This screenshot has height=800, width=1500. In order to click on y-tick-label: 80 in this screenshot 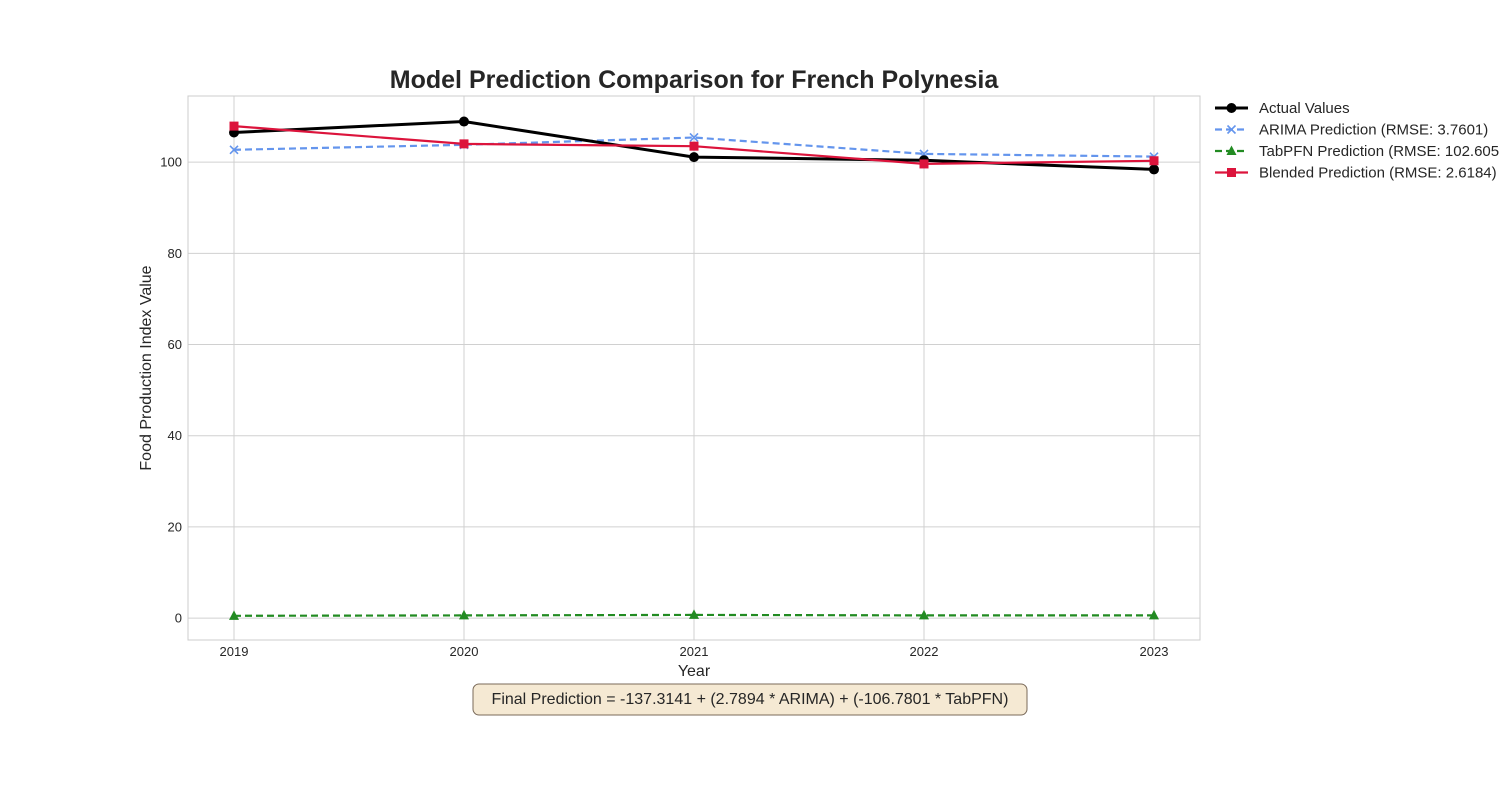, I will do `click(175, 253)`.